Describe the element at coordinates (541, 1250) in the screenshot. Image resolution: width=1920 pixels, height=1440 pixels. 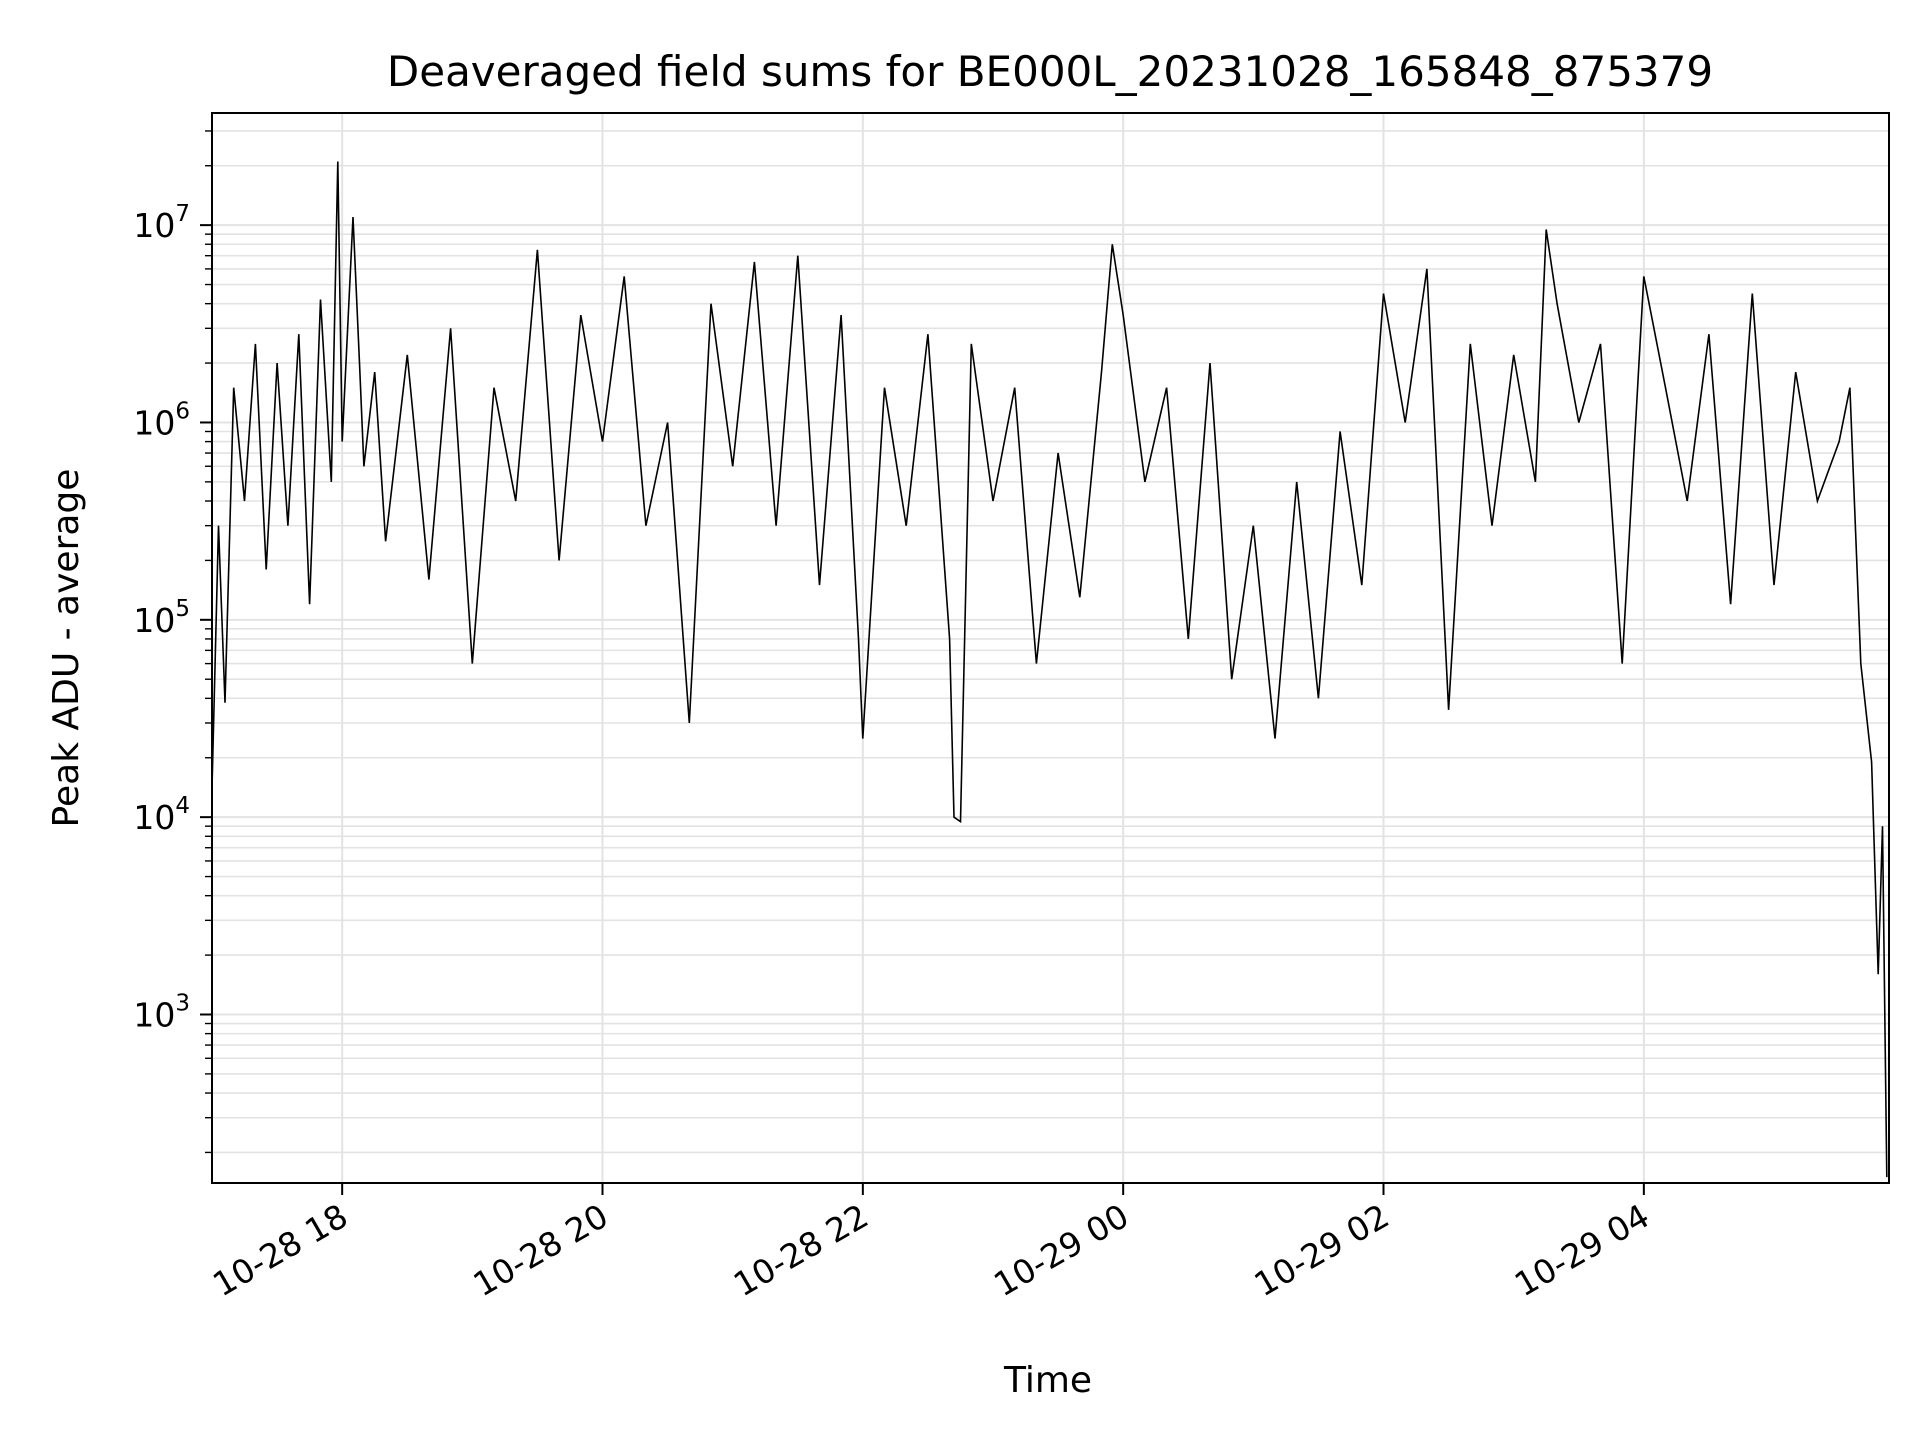
I see `x-tick-label: 10-28 20` at that location.